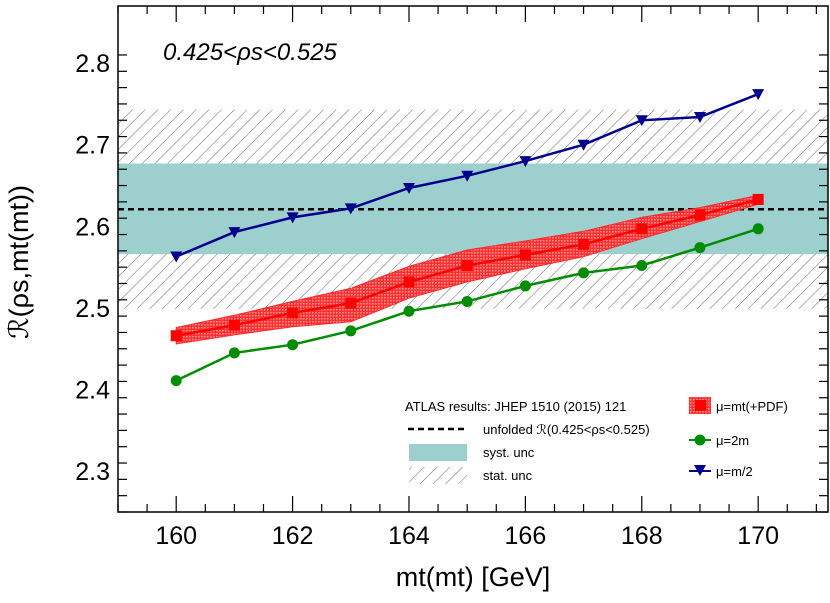 The height and width of the screenshot is (603, 830). What do you see at coordinates (473, 577) in the screenshot?
I see `x-axis-title: mt(mt) [GeV]` at bounding box center [473, 577].